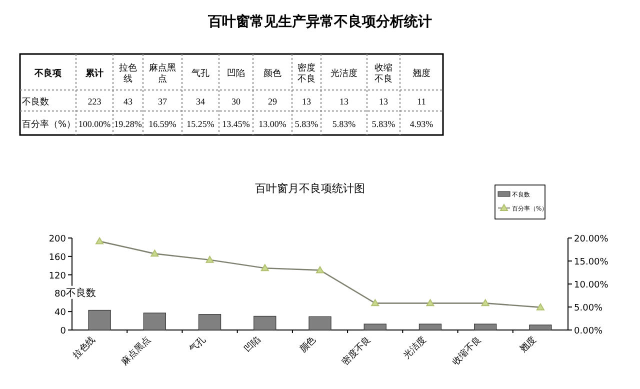  I want to click on x-tick-label: 凹陷, so click(253, 344).